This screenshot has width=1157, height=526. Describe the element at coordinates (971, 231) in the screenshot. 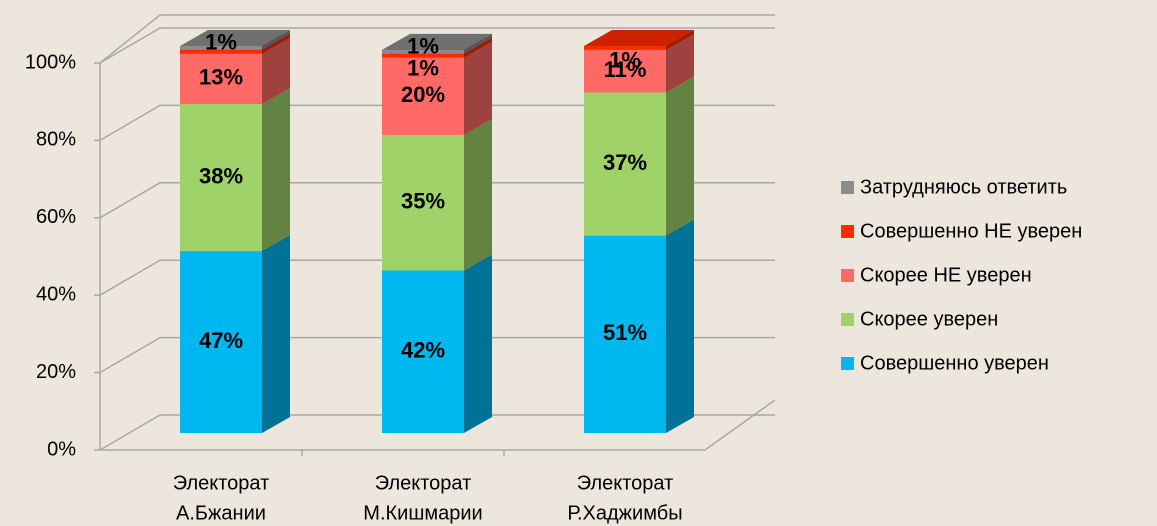

I see `legend-label: Совершенно НЕ уверен` at that location.